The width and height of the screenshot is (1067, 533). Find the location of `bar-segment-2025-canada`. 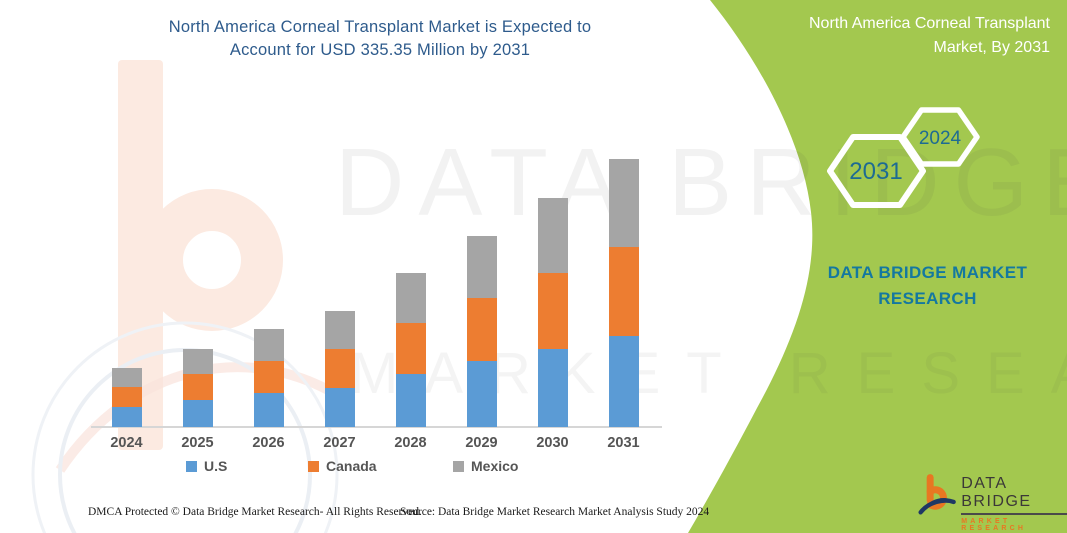

bar-segment-2025-canada is located at coordinates (197, 387).